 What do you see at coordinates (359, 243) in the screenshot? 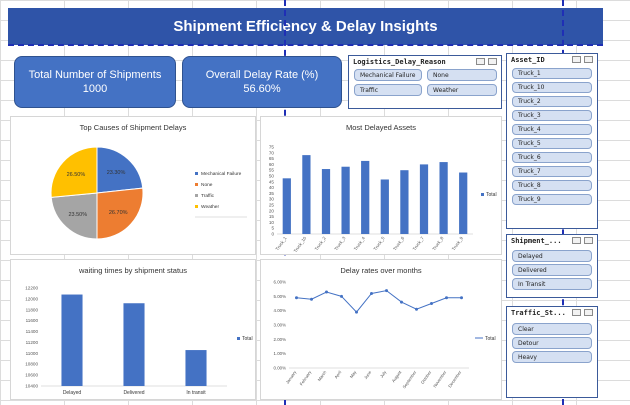
I see `x-tick-label: Truck_4` at bounding box center [359, 243].